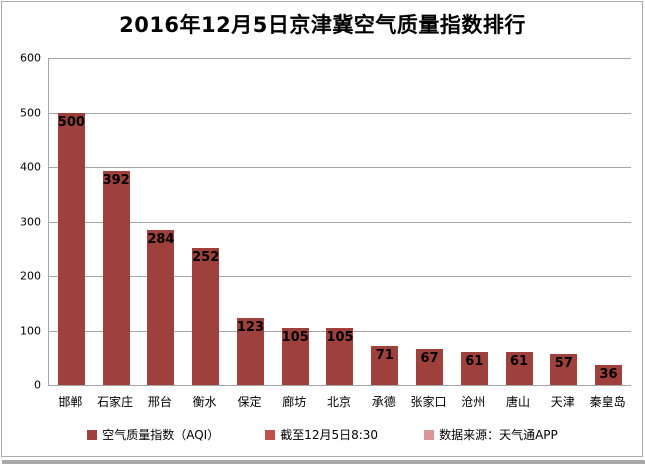 The width and height of the screenshot is (645, 464). I want to click on legend-label: 数据来源：天气通APP, so click(498, 435).